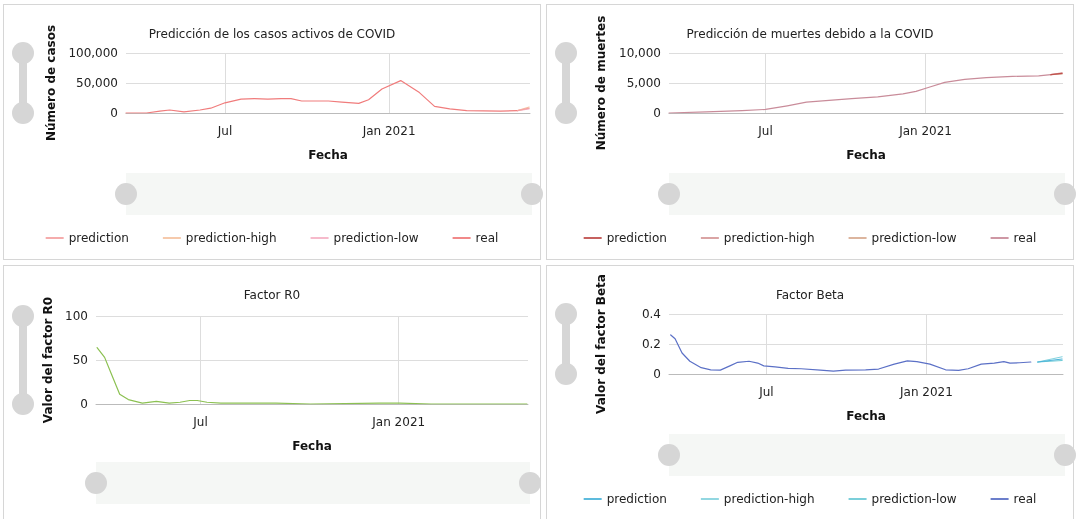  I want to click on y-axis-title: Valor del factor R0, so click(48, 360).